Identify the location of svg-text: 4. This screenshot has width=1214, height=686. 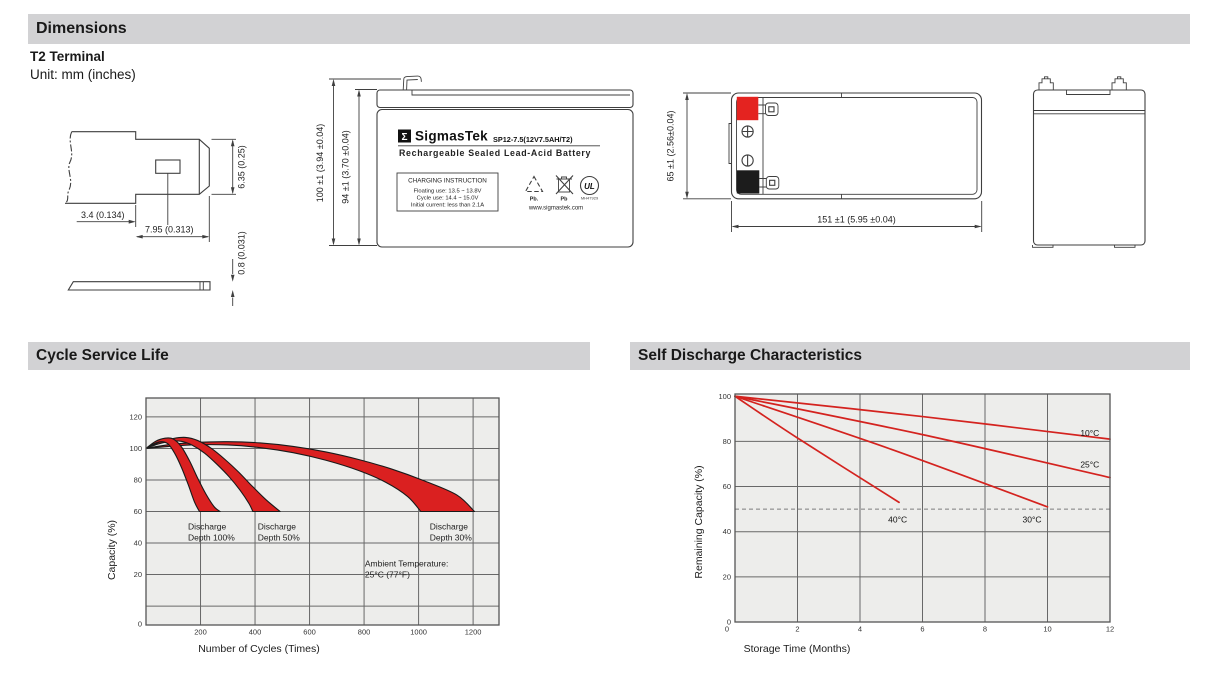
(860, 629).